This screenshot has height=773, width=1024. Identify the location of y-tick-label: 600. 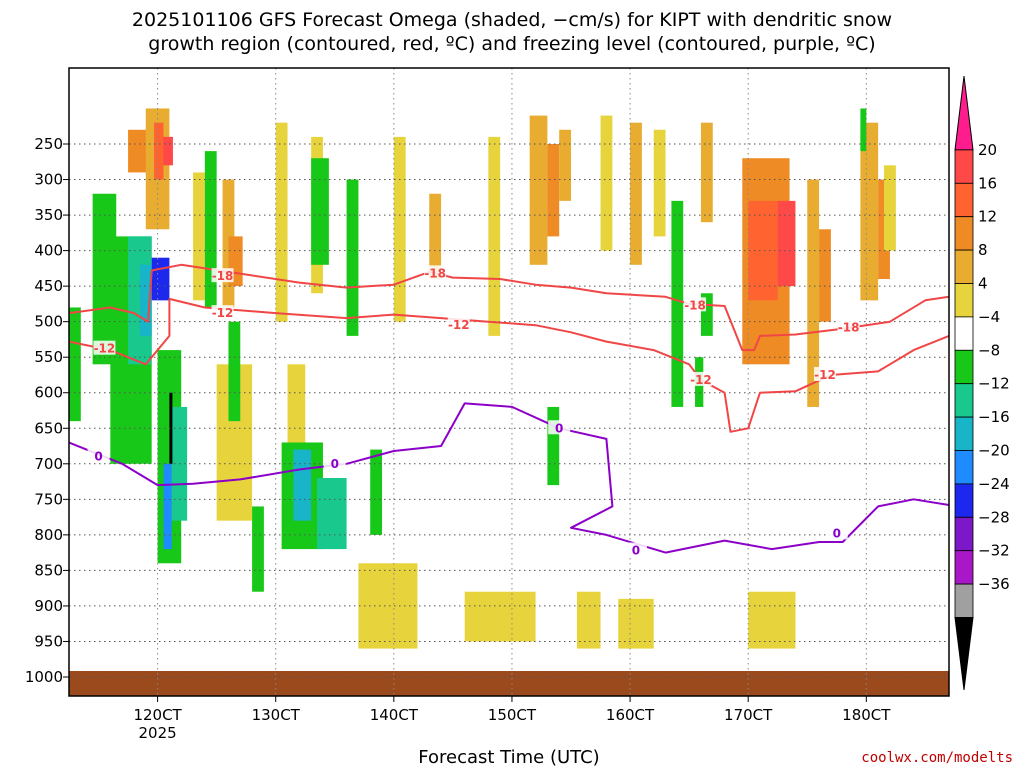
(48, 393).